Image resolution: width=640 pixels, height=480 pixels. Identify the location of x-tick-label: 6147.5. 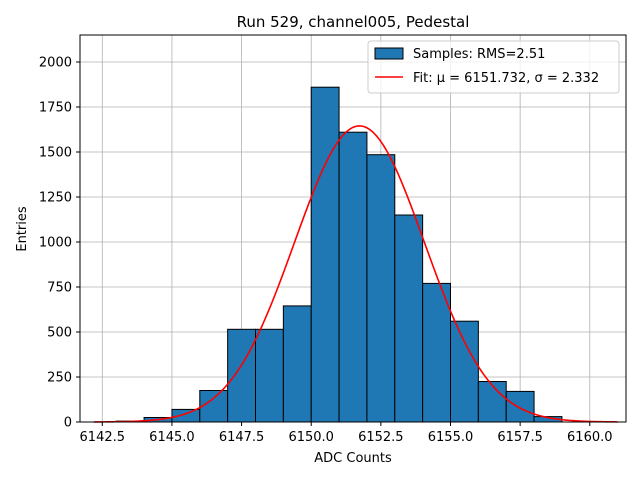
(242, 437).